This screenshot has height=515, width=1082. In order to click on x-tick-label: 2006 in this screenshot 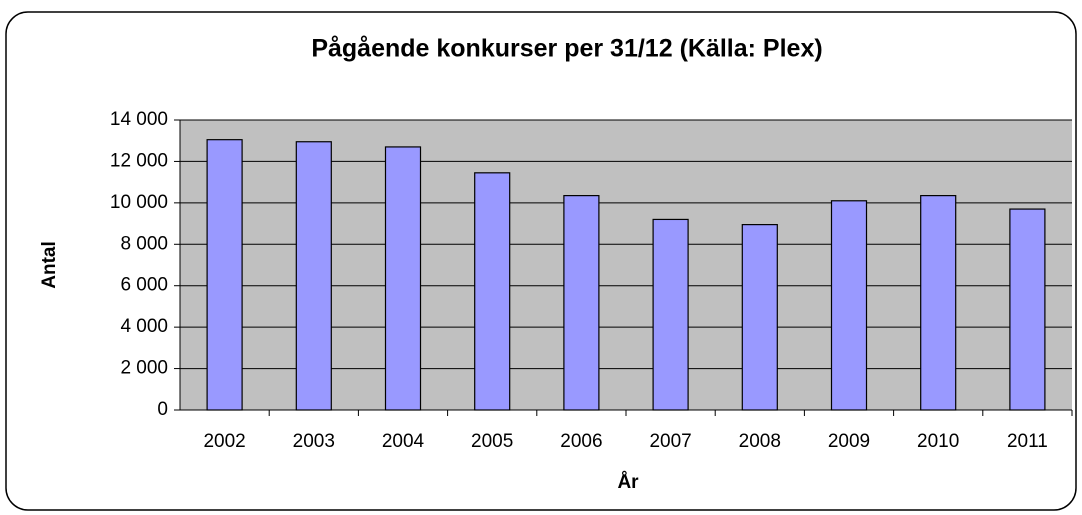, I will do `click(581, 441)`.